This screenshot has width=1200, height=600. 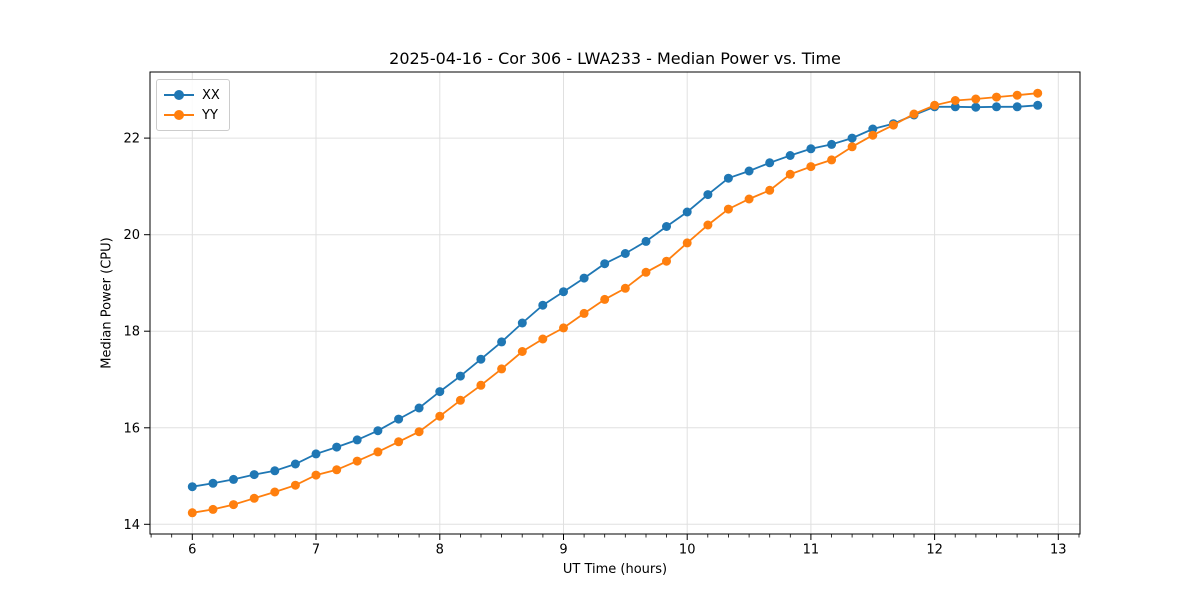 I want to click on legend-entry-xx: XX, so click(x=192, y=95).